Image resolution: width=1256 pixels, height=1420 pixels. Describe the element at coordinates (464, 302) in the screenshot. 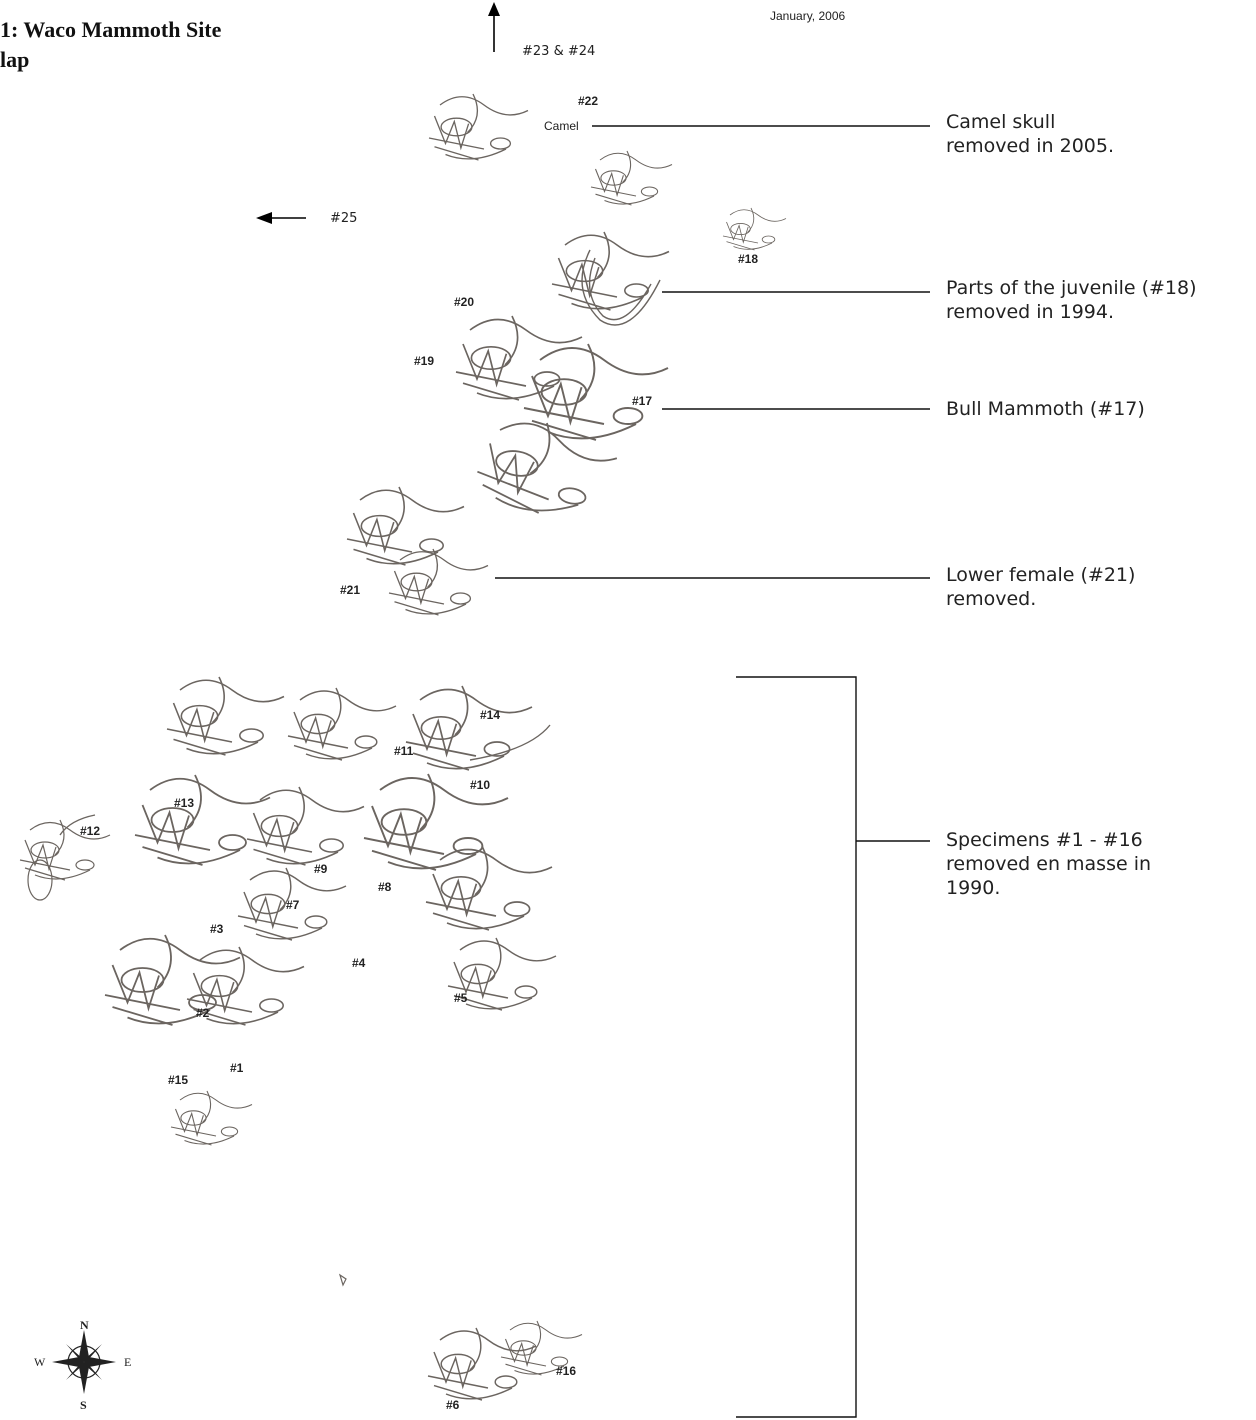

I see `specimen-label-20: #20` at that location.